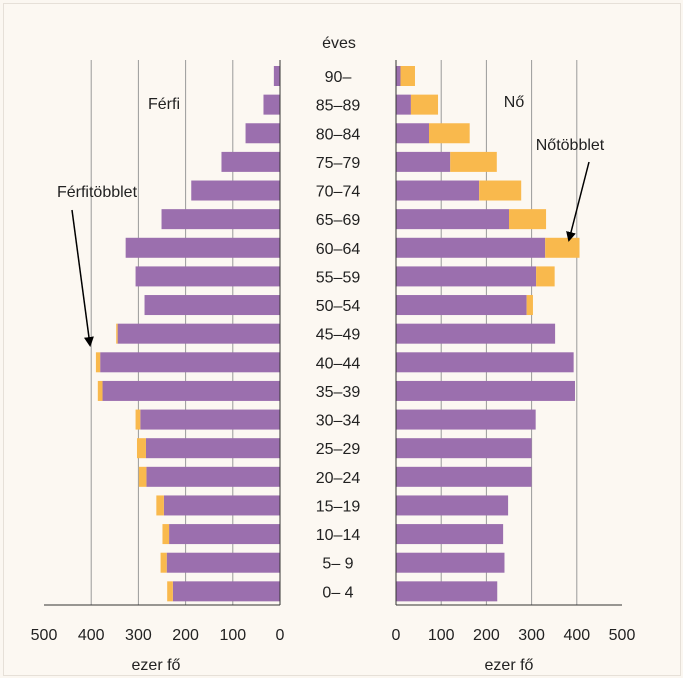  Describe the element at coordinates (622, 635) in the screenshot. I see `x-tick-label-right: 500` at that location.